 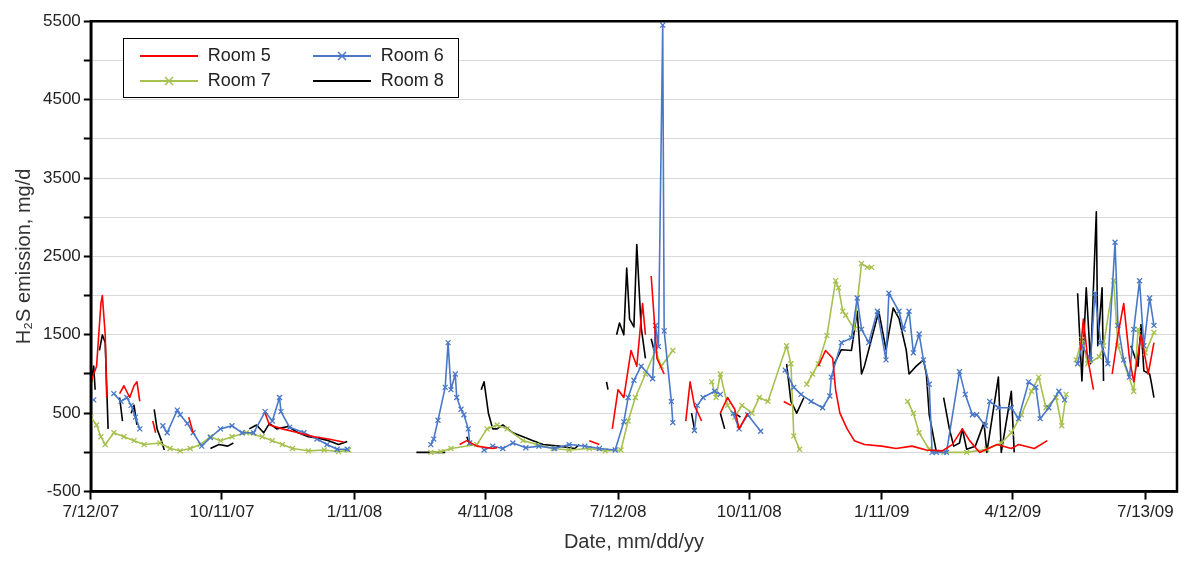 I want to click on legend-label: Room 8, so click(x=412, y=81).